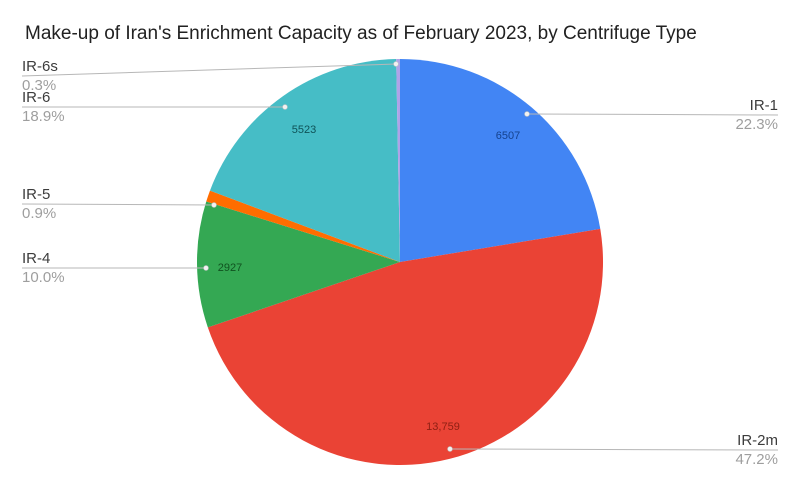 The image size is (800, 492). I want to click on slice-percent: 22.3%, so click(756, 124).